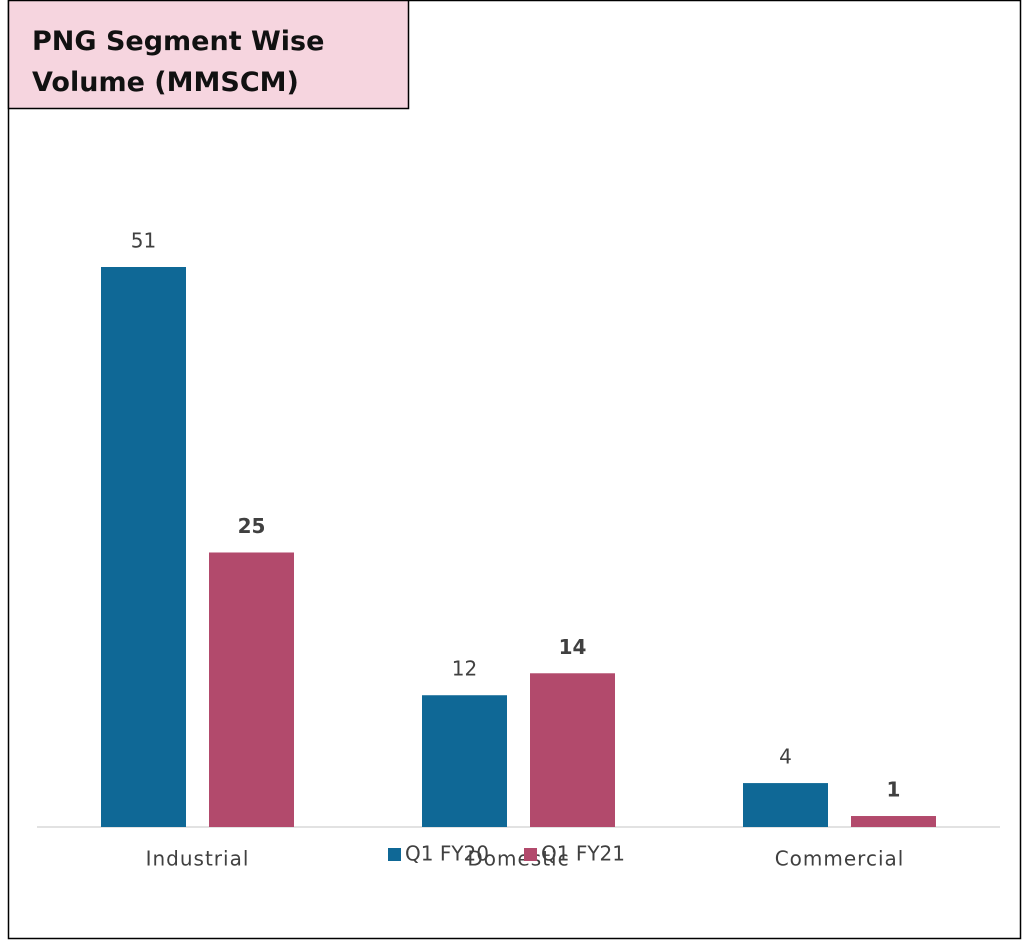 Image resolution: width=1023 pixels, height=941 pixels. Describe the element at coordinates (583, 854) in the screenshot. I see `legend-label: Q1 FY21` at that location.